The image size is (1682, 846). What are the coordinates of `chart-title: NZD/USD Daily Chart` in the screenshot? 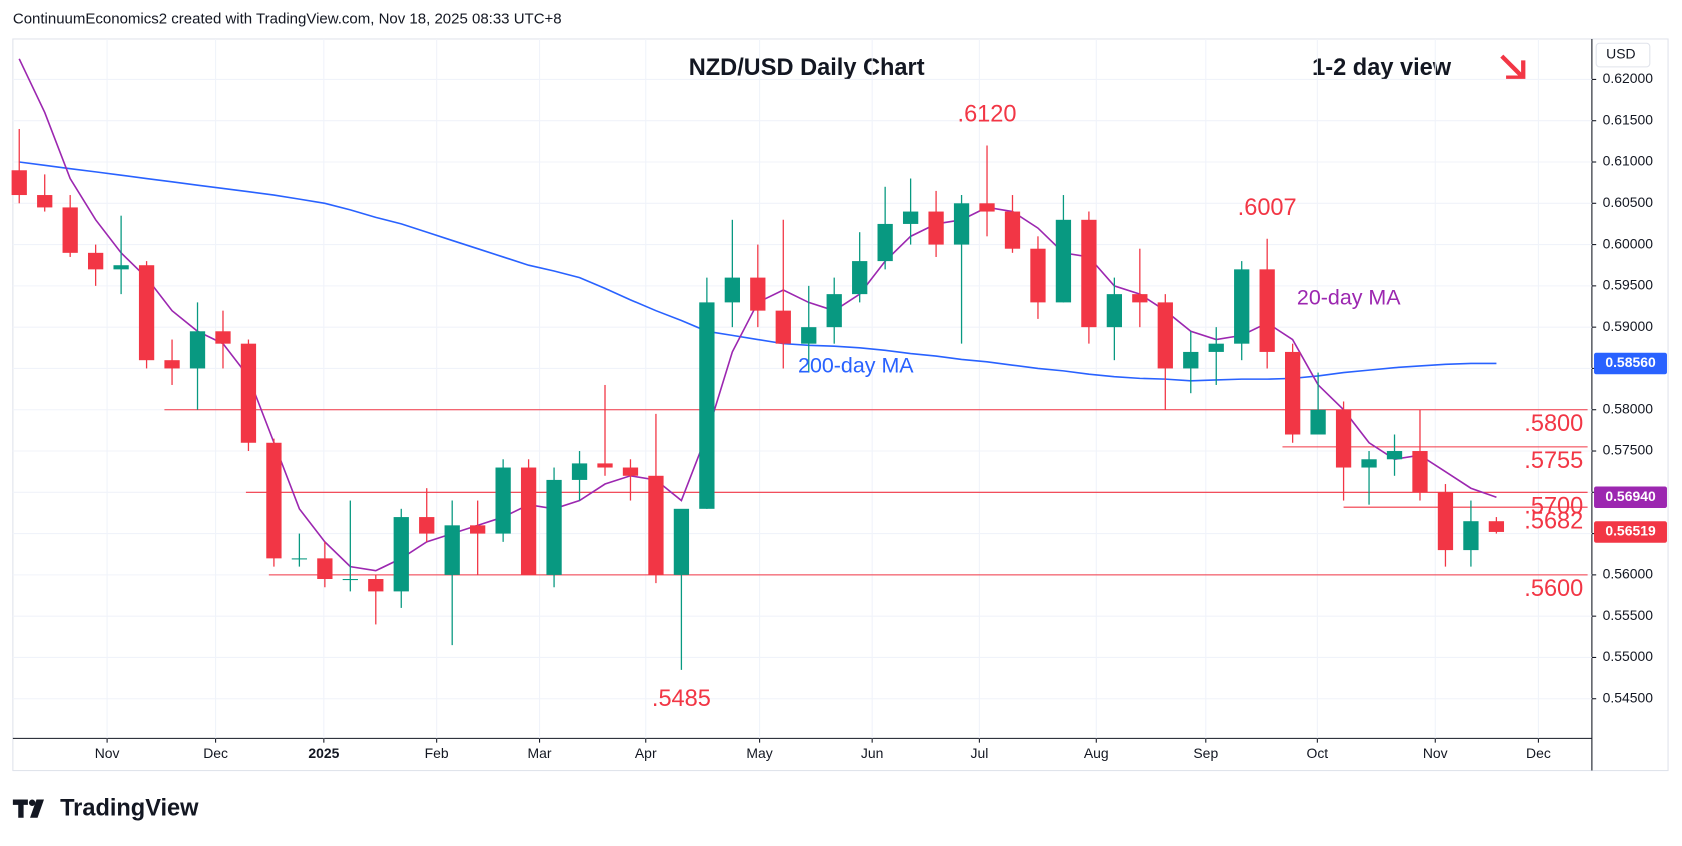 It's located at (807, 67).